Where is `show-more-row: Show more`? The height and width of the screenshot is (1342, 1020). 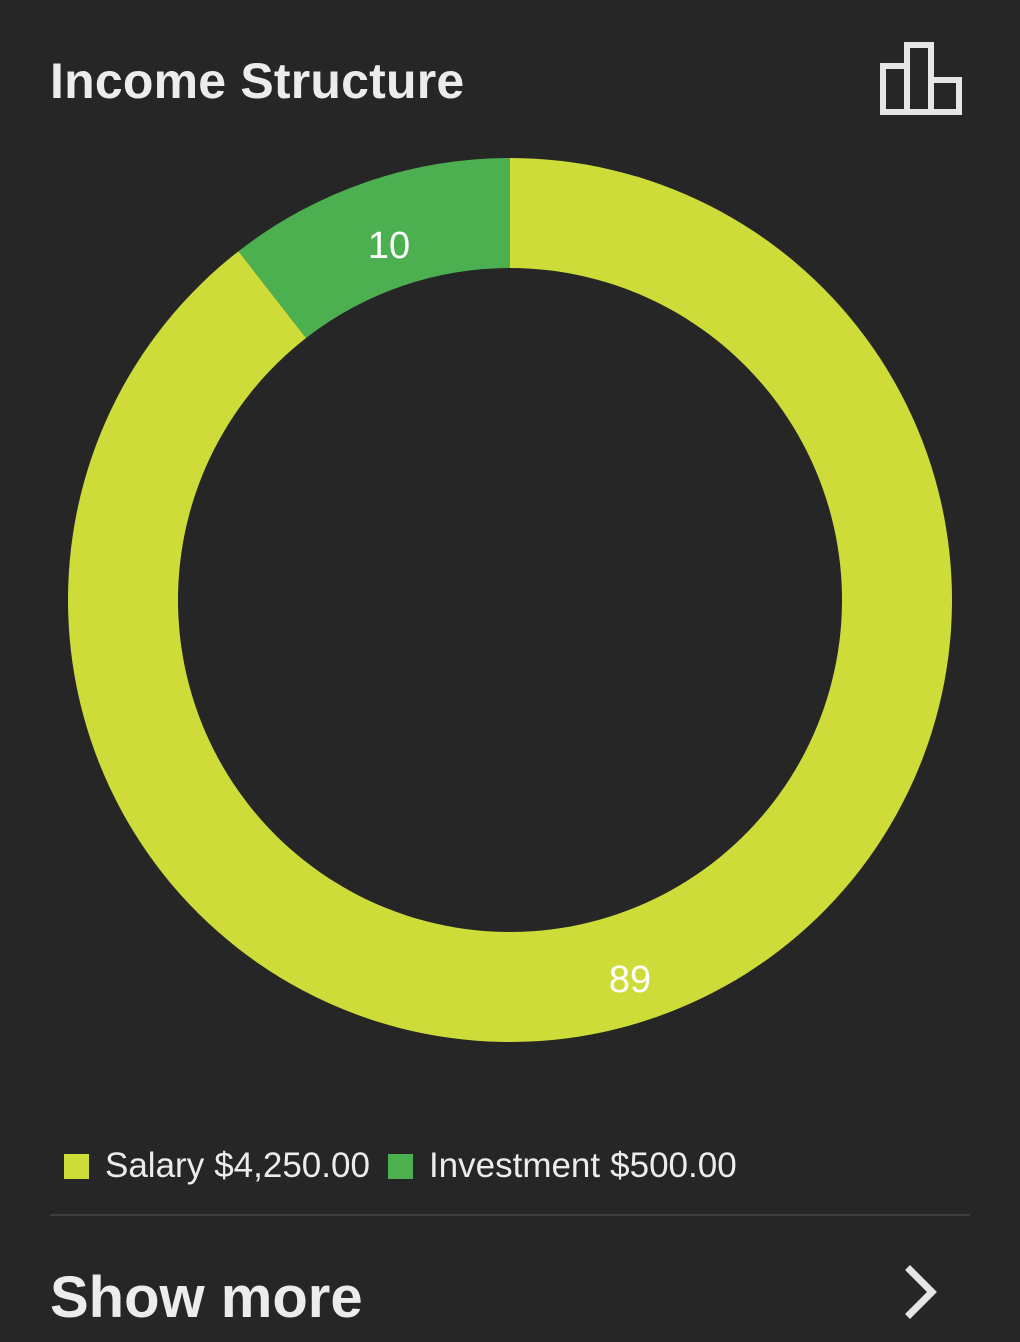 show-more-row: Show more is located at coordinates (510, 1279).